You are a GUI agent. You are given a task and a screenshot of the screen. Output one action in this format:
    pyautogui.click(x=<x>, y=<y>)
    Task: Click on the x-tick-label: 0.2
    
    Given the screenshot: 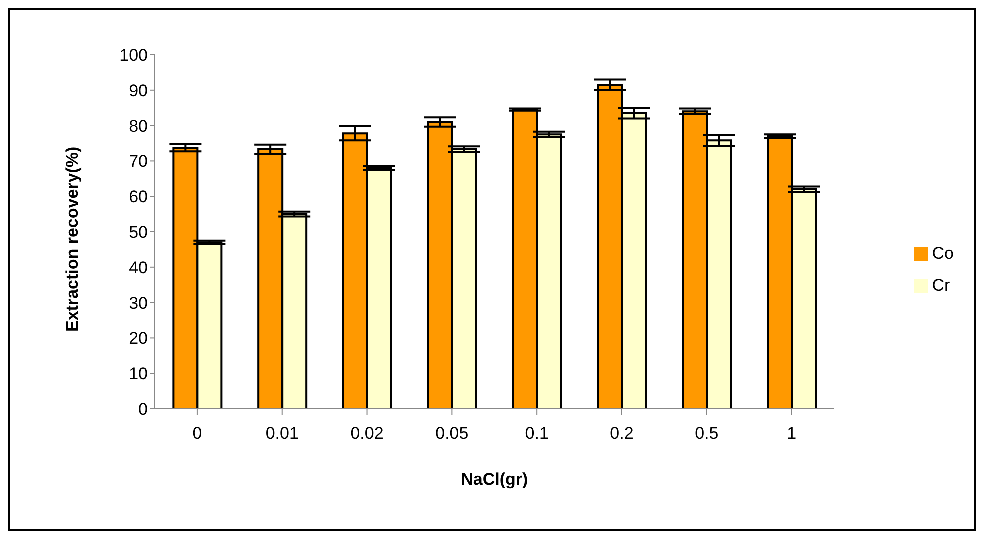 What is the action you would take?
    pyautogui.click(x=622, y=434)
    